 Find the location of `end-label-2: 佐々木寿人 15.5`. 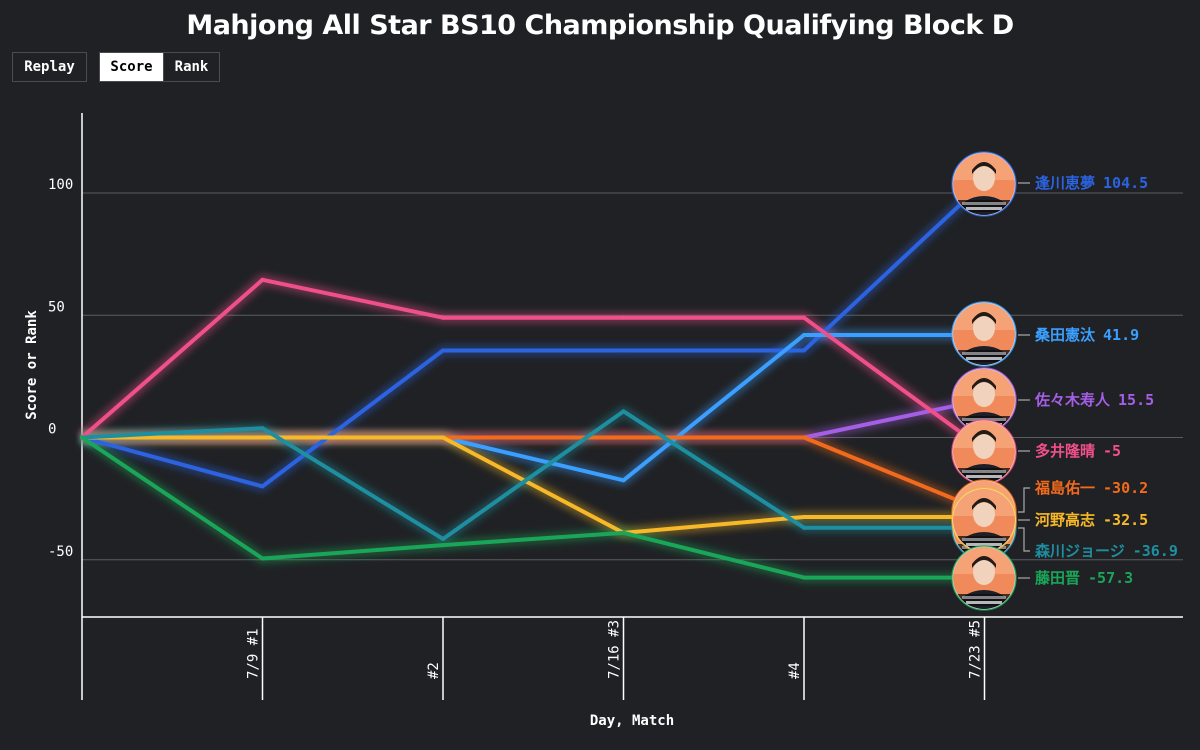

end-label-2: 佐々木寿人 15.5 is located at coordinates (1094, 400).